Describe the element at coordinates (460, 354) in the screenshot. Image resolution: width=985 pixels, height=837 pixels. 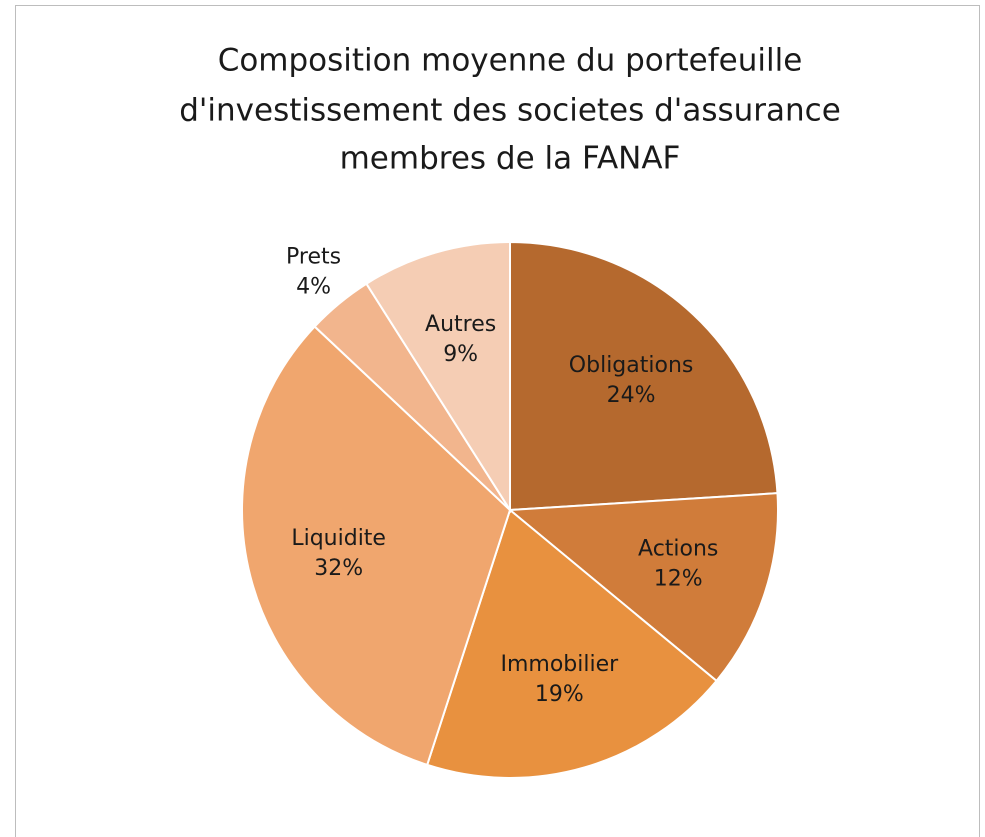
I see `slice-value: 9%` at that location.